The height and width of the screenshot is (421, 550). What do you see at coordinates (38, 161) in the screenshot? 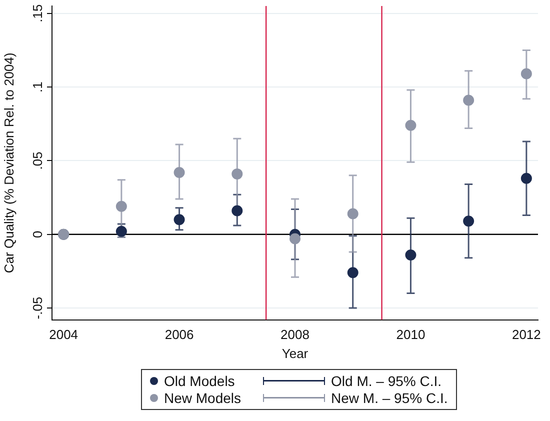
I see `y-tick-label: .05` at bounding box center [38, 161].